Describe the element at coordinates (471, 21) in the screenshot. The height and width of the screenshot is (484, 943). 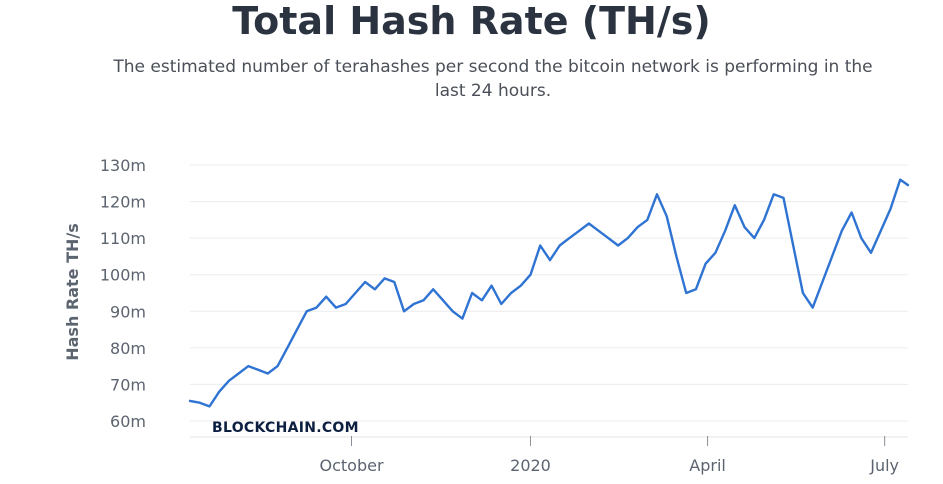
I see `chart-title: Total Hash Rate (TH/s)` at that location.